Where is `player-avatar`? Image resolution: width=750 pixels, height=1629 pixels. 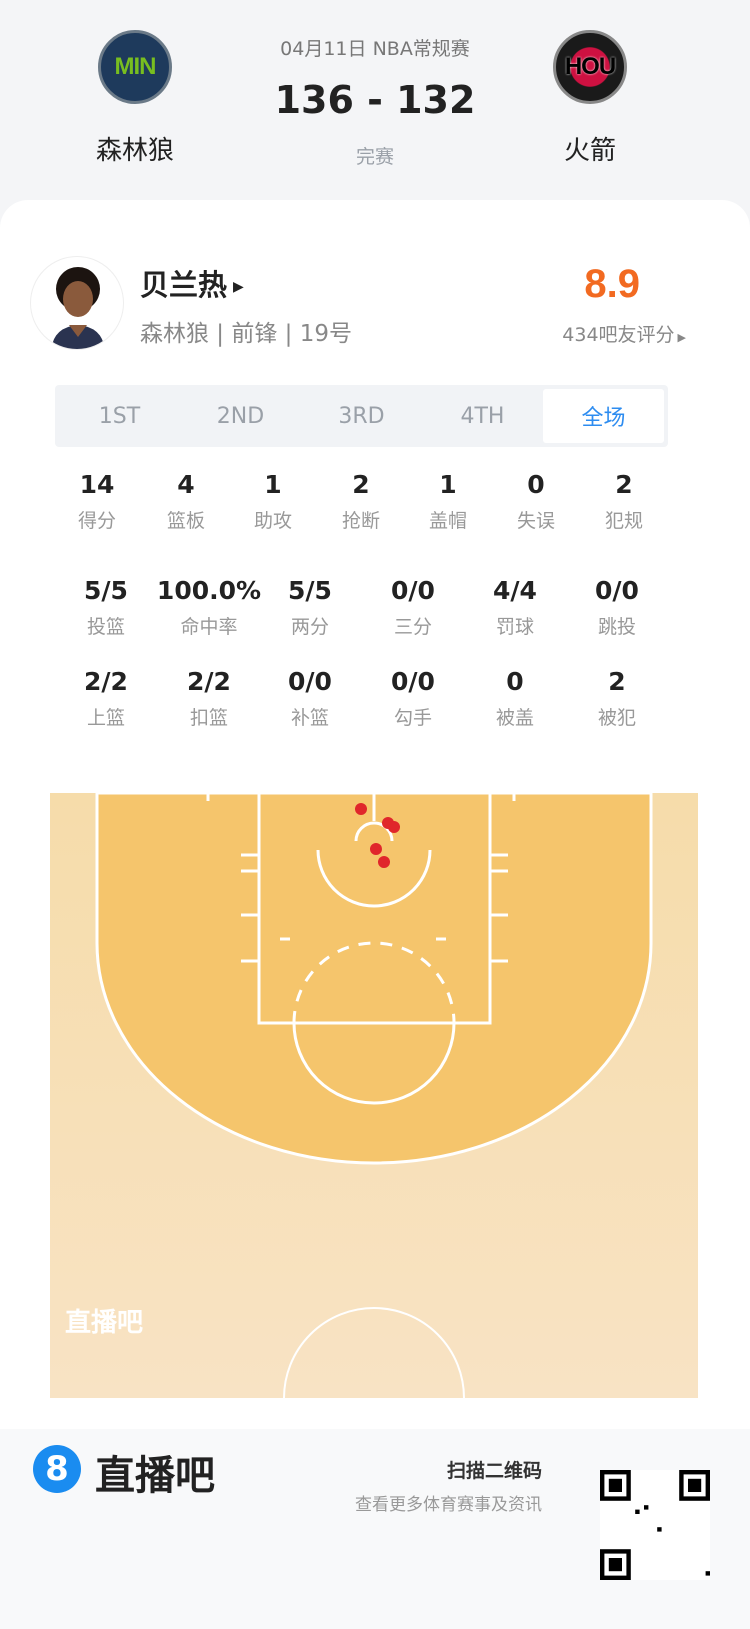 player-avatar is located at coordinates (77, 303).